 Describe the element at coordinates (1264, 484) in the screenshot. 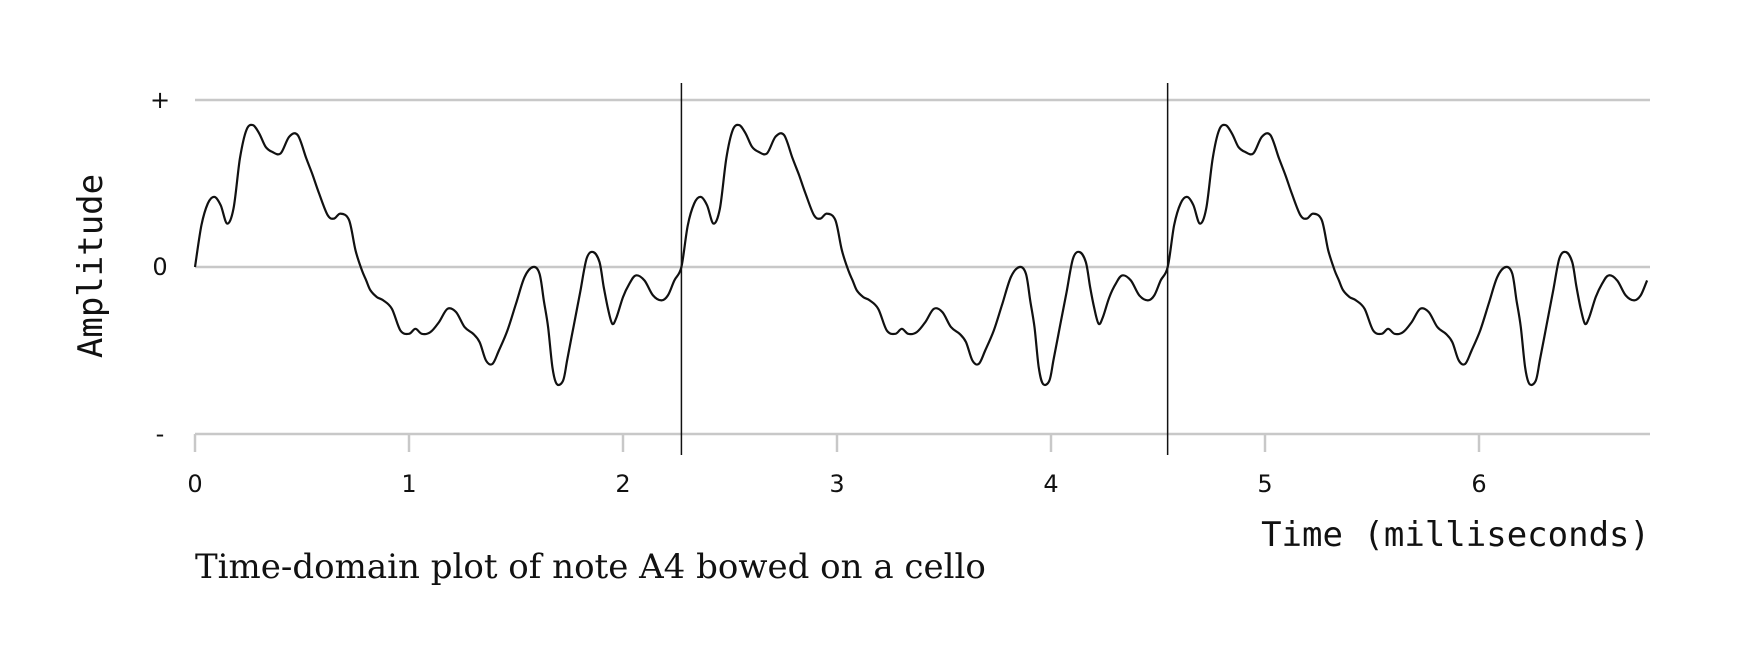

I see `x-tick-label: 5` at that location.